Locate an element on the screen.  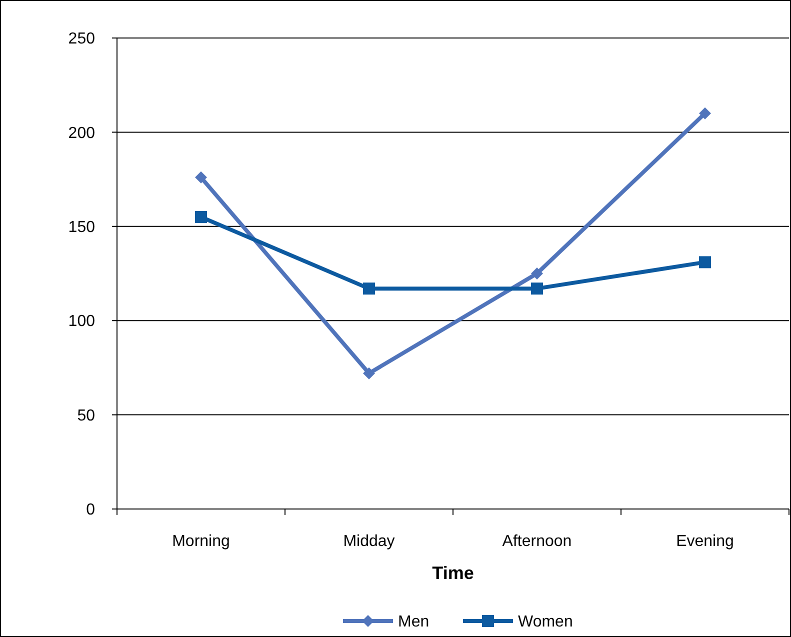
y-tick-label: 100 is located at coordinates (82, 321).